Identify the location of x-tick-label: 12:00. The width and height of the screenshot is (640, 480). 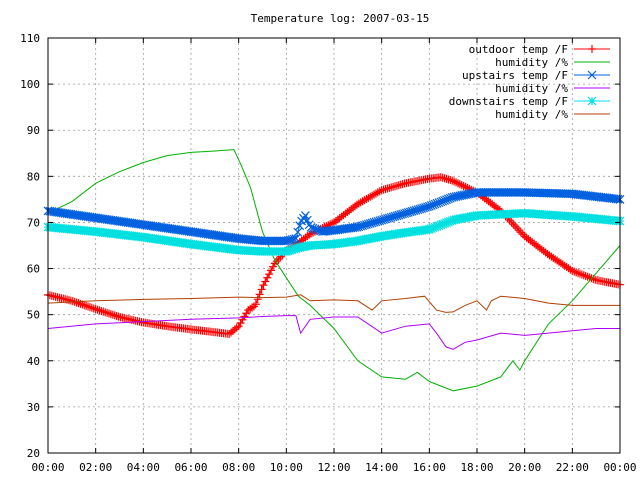
(333, 467).